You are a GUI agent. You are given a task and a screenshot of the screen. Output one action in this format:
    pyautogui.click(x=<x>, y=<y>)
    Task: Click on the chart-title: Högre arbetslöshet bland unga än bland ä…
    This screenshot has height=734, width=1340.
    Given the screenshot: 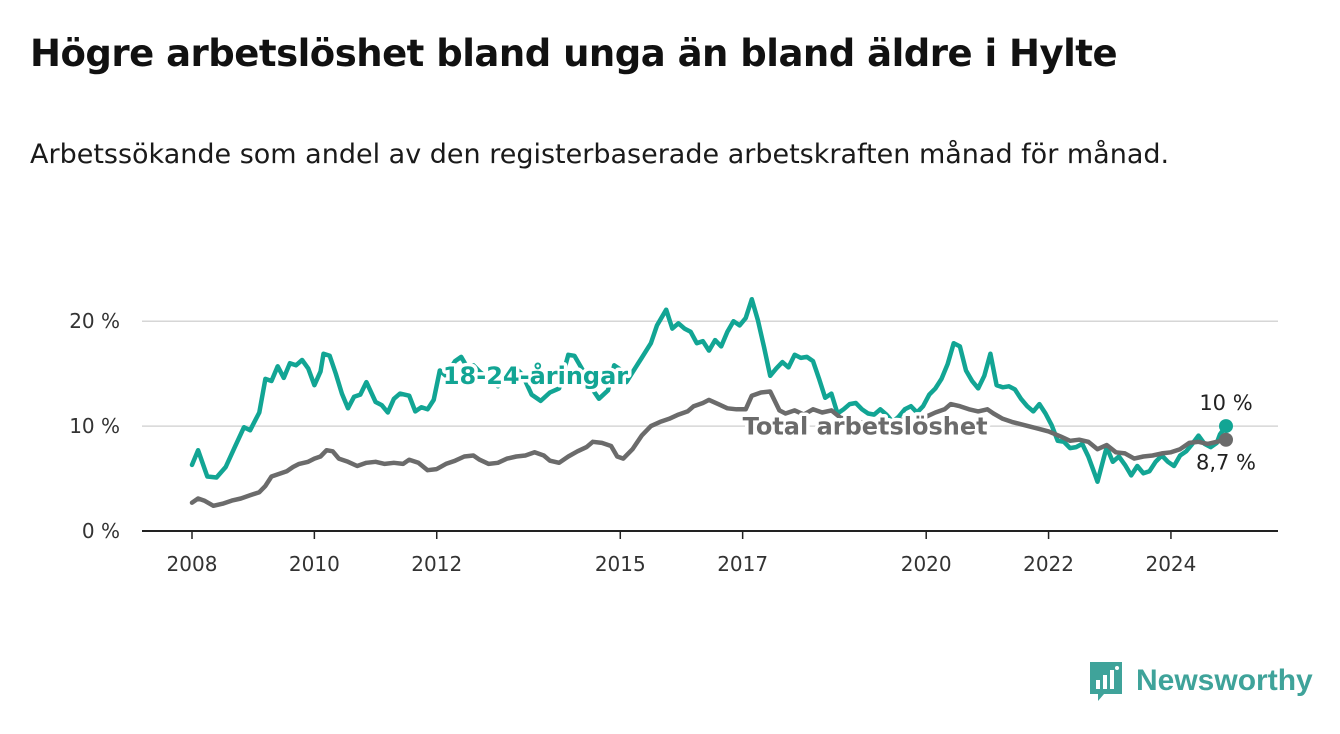 What is the action you would take?
    pyautogui.click(x=574, y=53)
    